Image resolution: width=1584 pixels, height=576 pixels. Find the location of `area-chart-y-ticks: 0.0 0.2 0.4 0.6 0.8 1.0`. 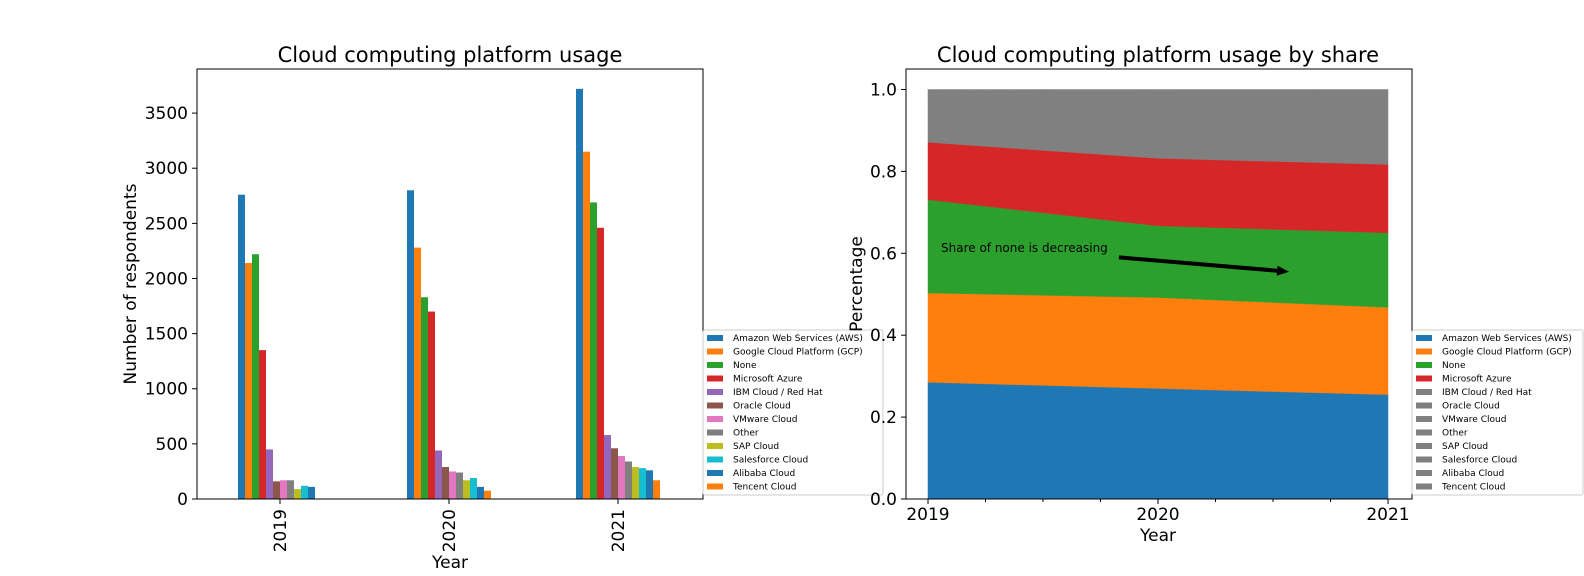

area-chart-y-ticks: 0.0 0.2 0.4 0.6 0.8 1.0 is located at coordinates (888, 295).